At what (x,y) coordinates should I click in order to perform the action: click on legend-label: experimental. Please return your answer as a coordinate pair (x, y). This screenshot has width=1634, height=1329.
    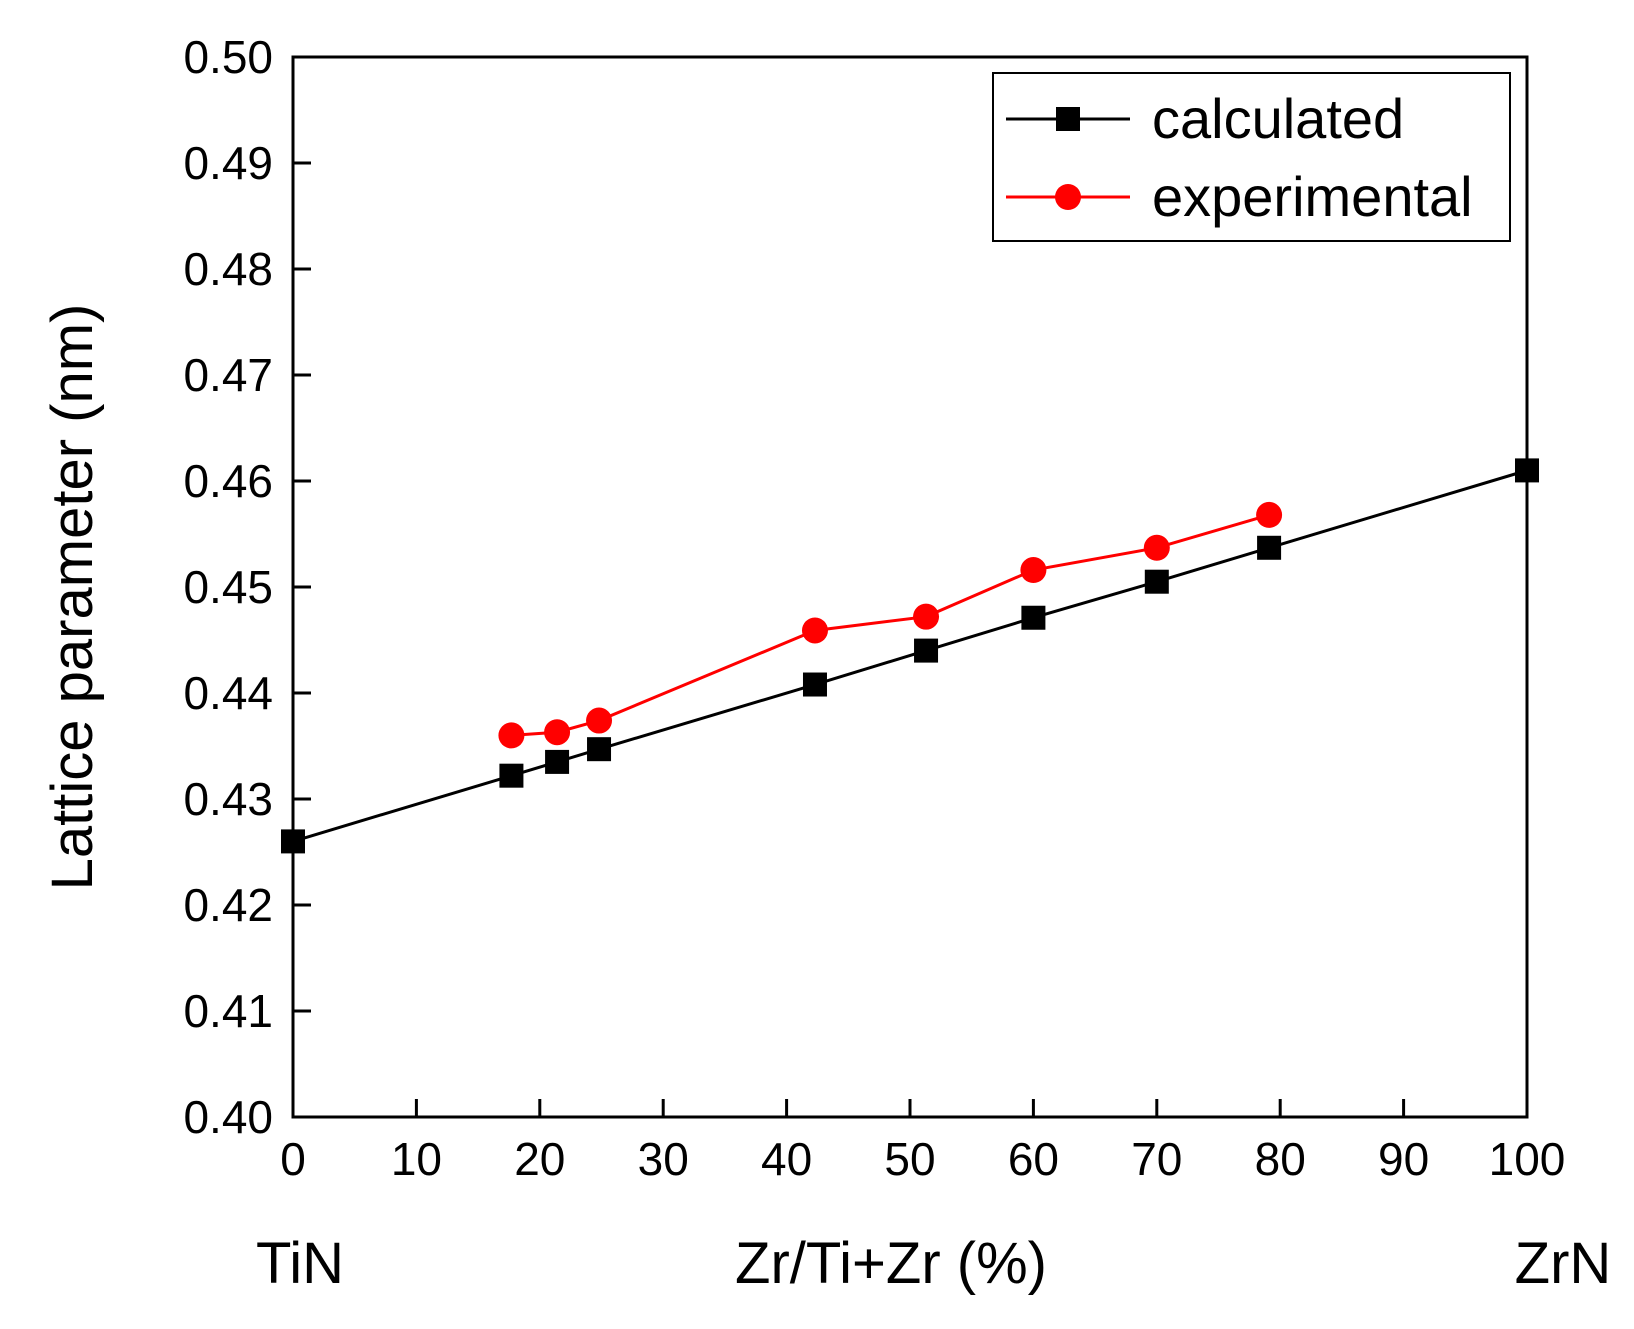
    Looking at the image, I should click on (1312, 196).